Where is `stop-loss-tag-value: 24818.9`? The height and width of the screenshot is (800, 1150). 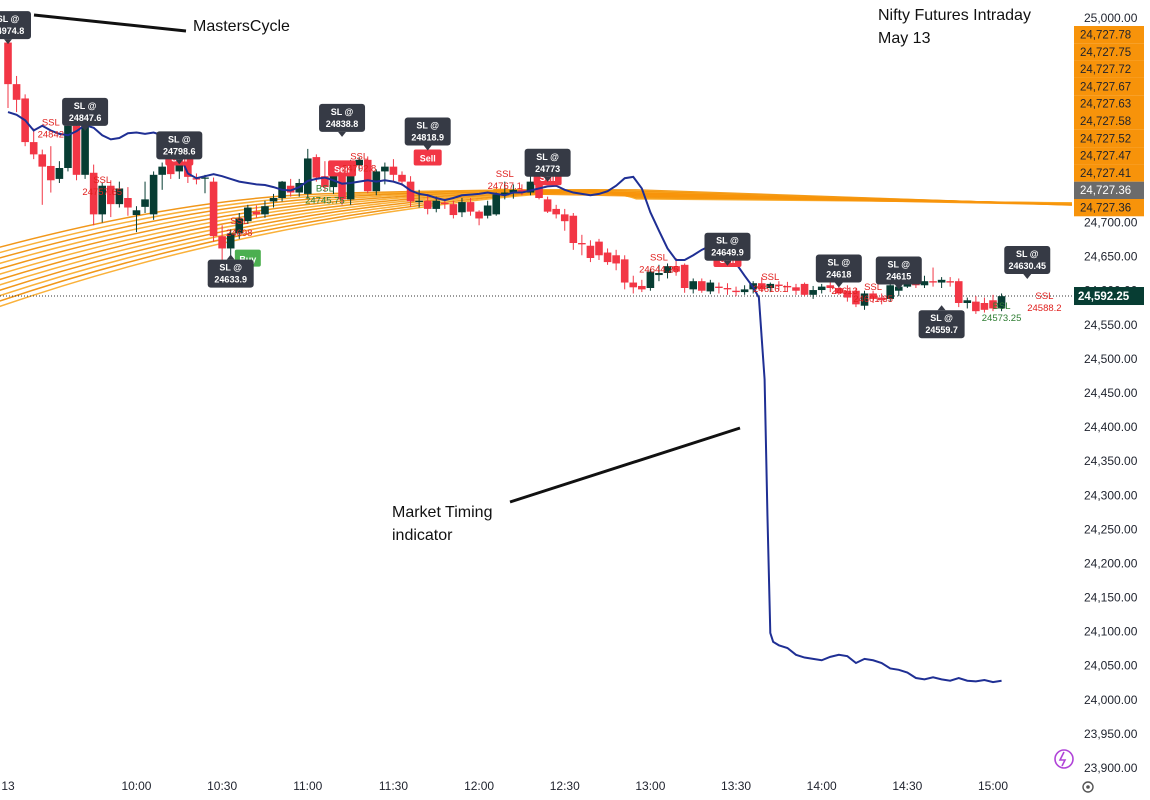
stop-loss-tag-value: 24818.9 is located at coordinates (427, 137).